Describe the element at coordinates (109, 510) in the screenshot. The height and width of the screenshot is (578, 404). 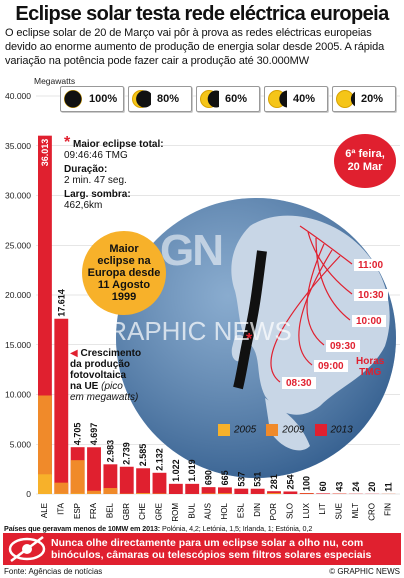
I see `x-tick-label: BEL` at that location.